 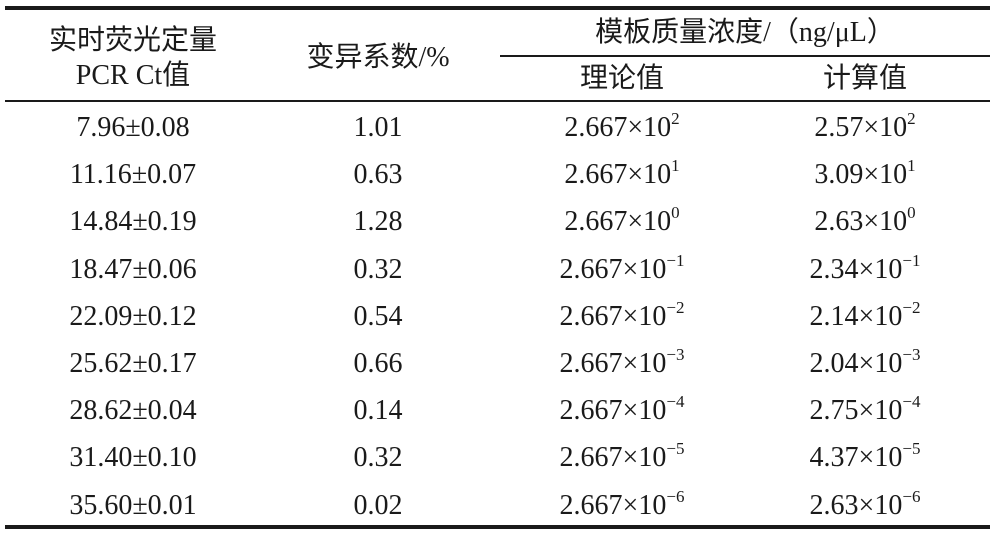 I want to click on cell: 2.667×10⁻¹, so click(x=622, y=268).